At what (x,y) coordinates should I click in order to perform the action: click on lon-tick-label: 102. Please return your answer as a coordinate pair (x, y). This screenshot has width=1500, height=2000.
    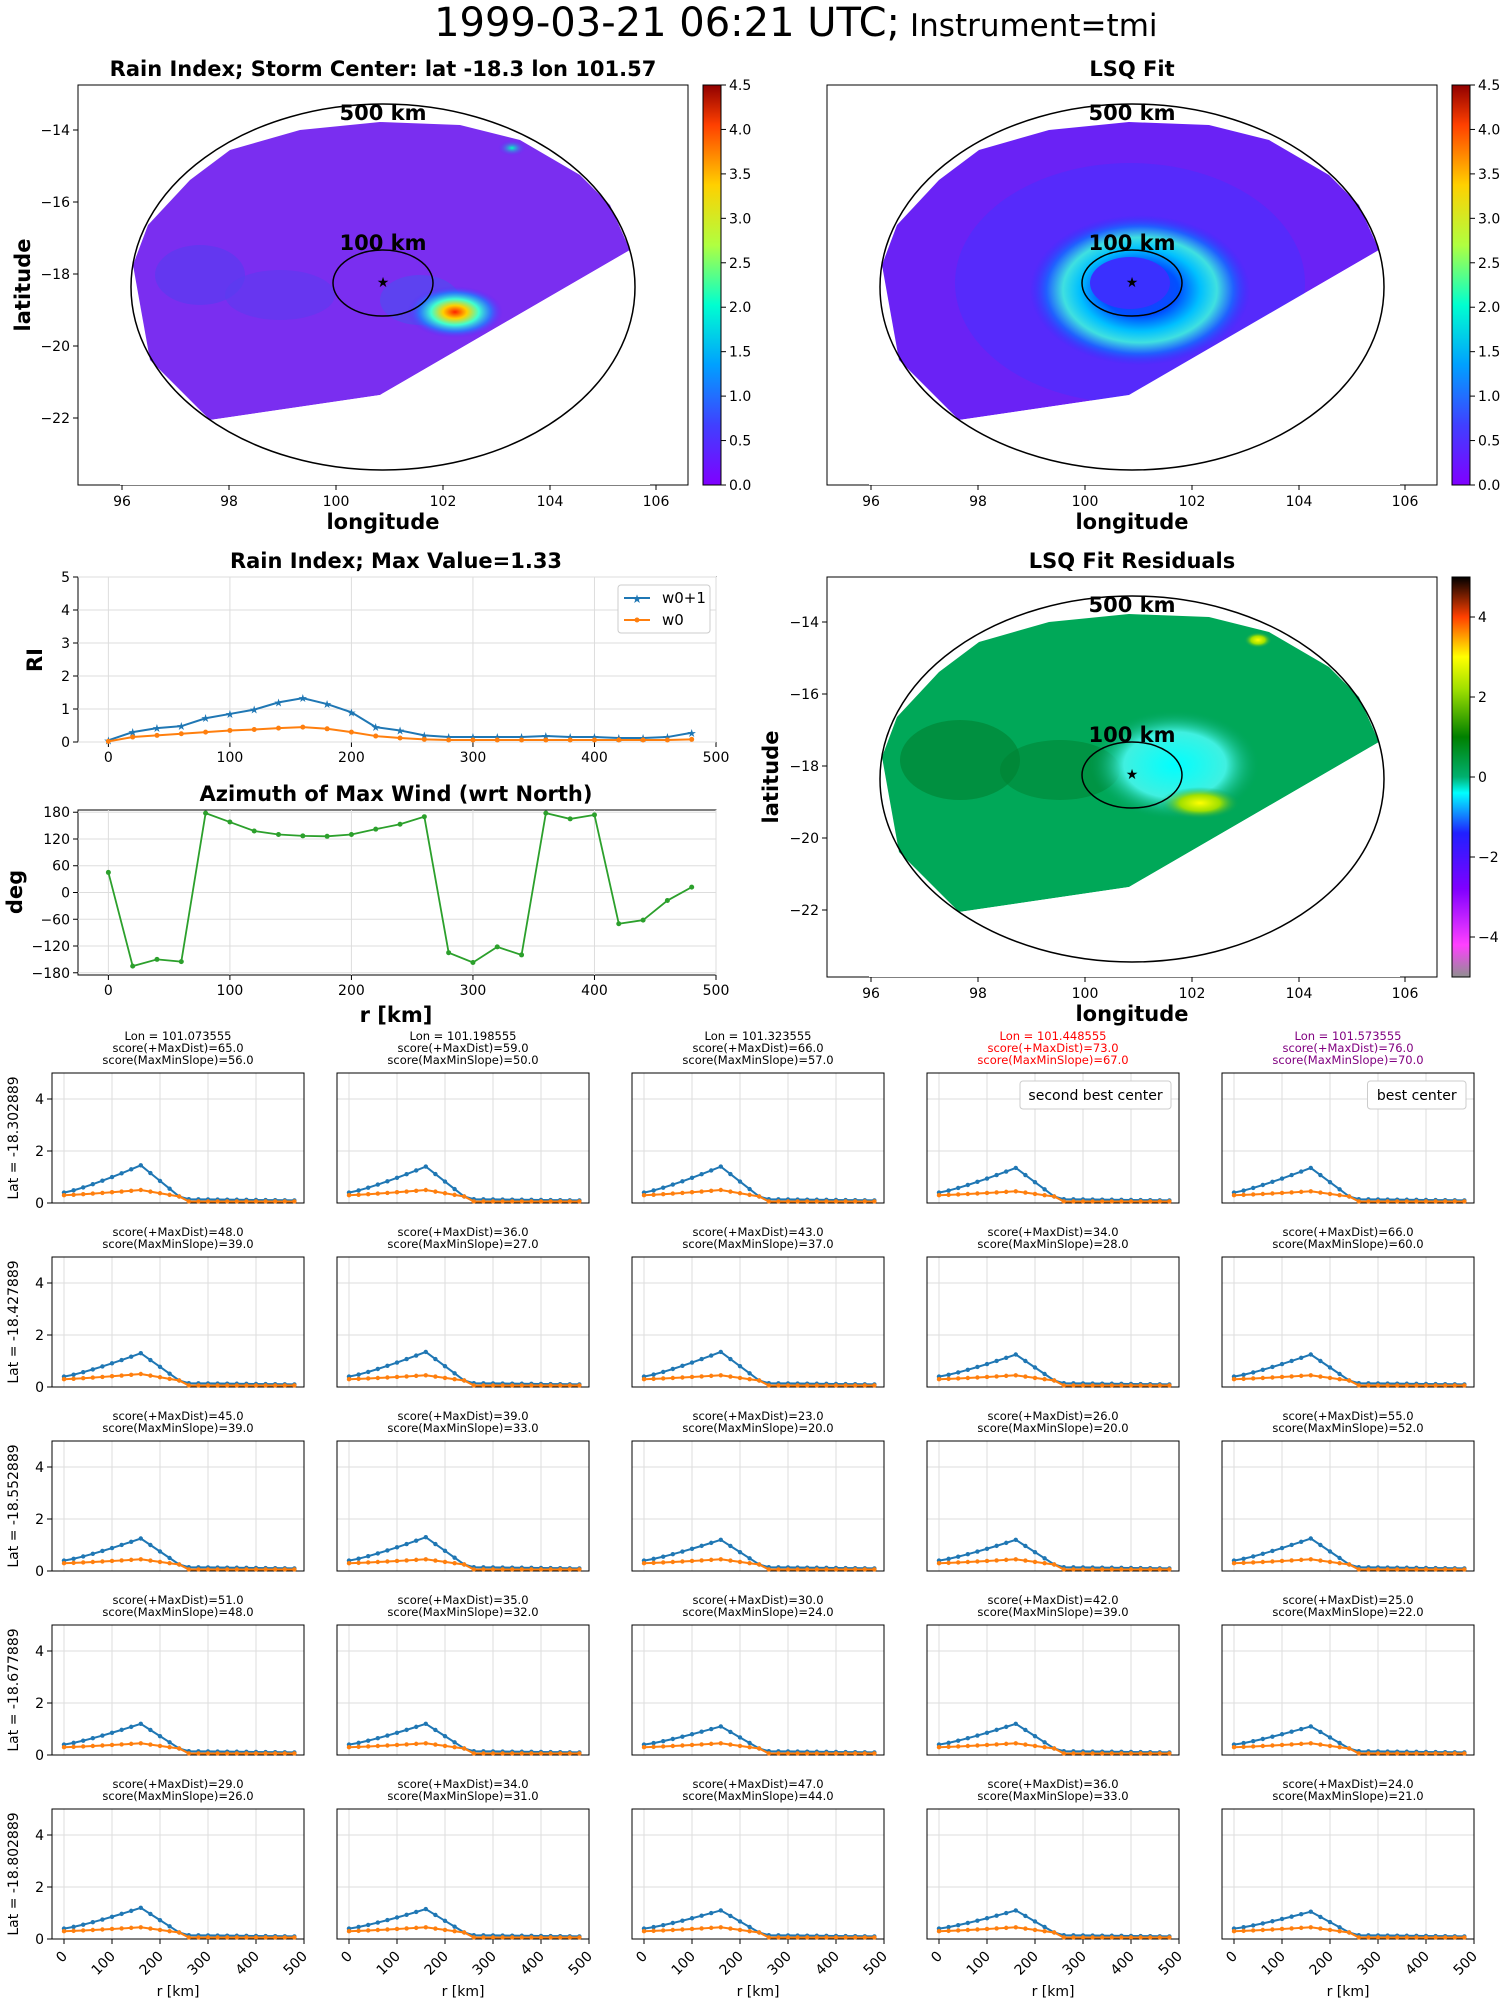
    Looking at the image, I should click on (443, 502).